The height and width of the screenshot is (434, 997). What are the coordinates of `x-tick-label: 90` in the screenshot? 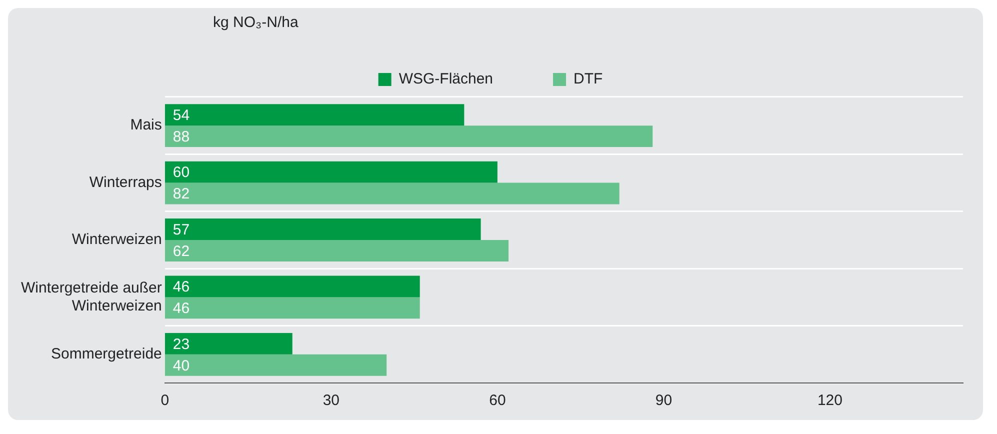 It's located at (663, 401).